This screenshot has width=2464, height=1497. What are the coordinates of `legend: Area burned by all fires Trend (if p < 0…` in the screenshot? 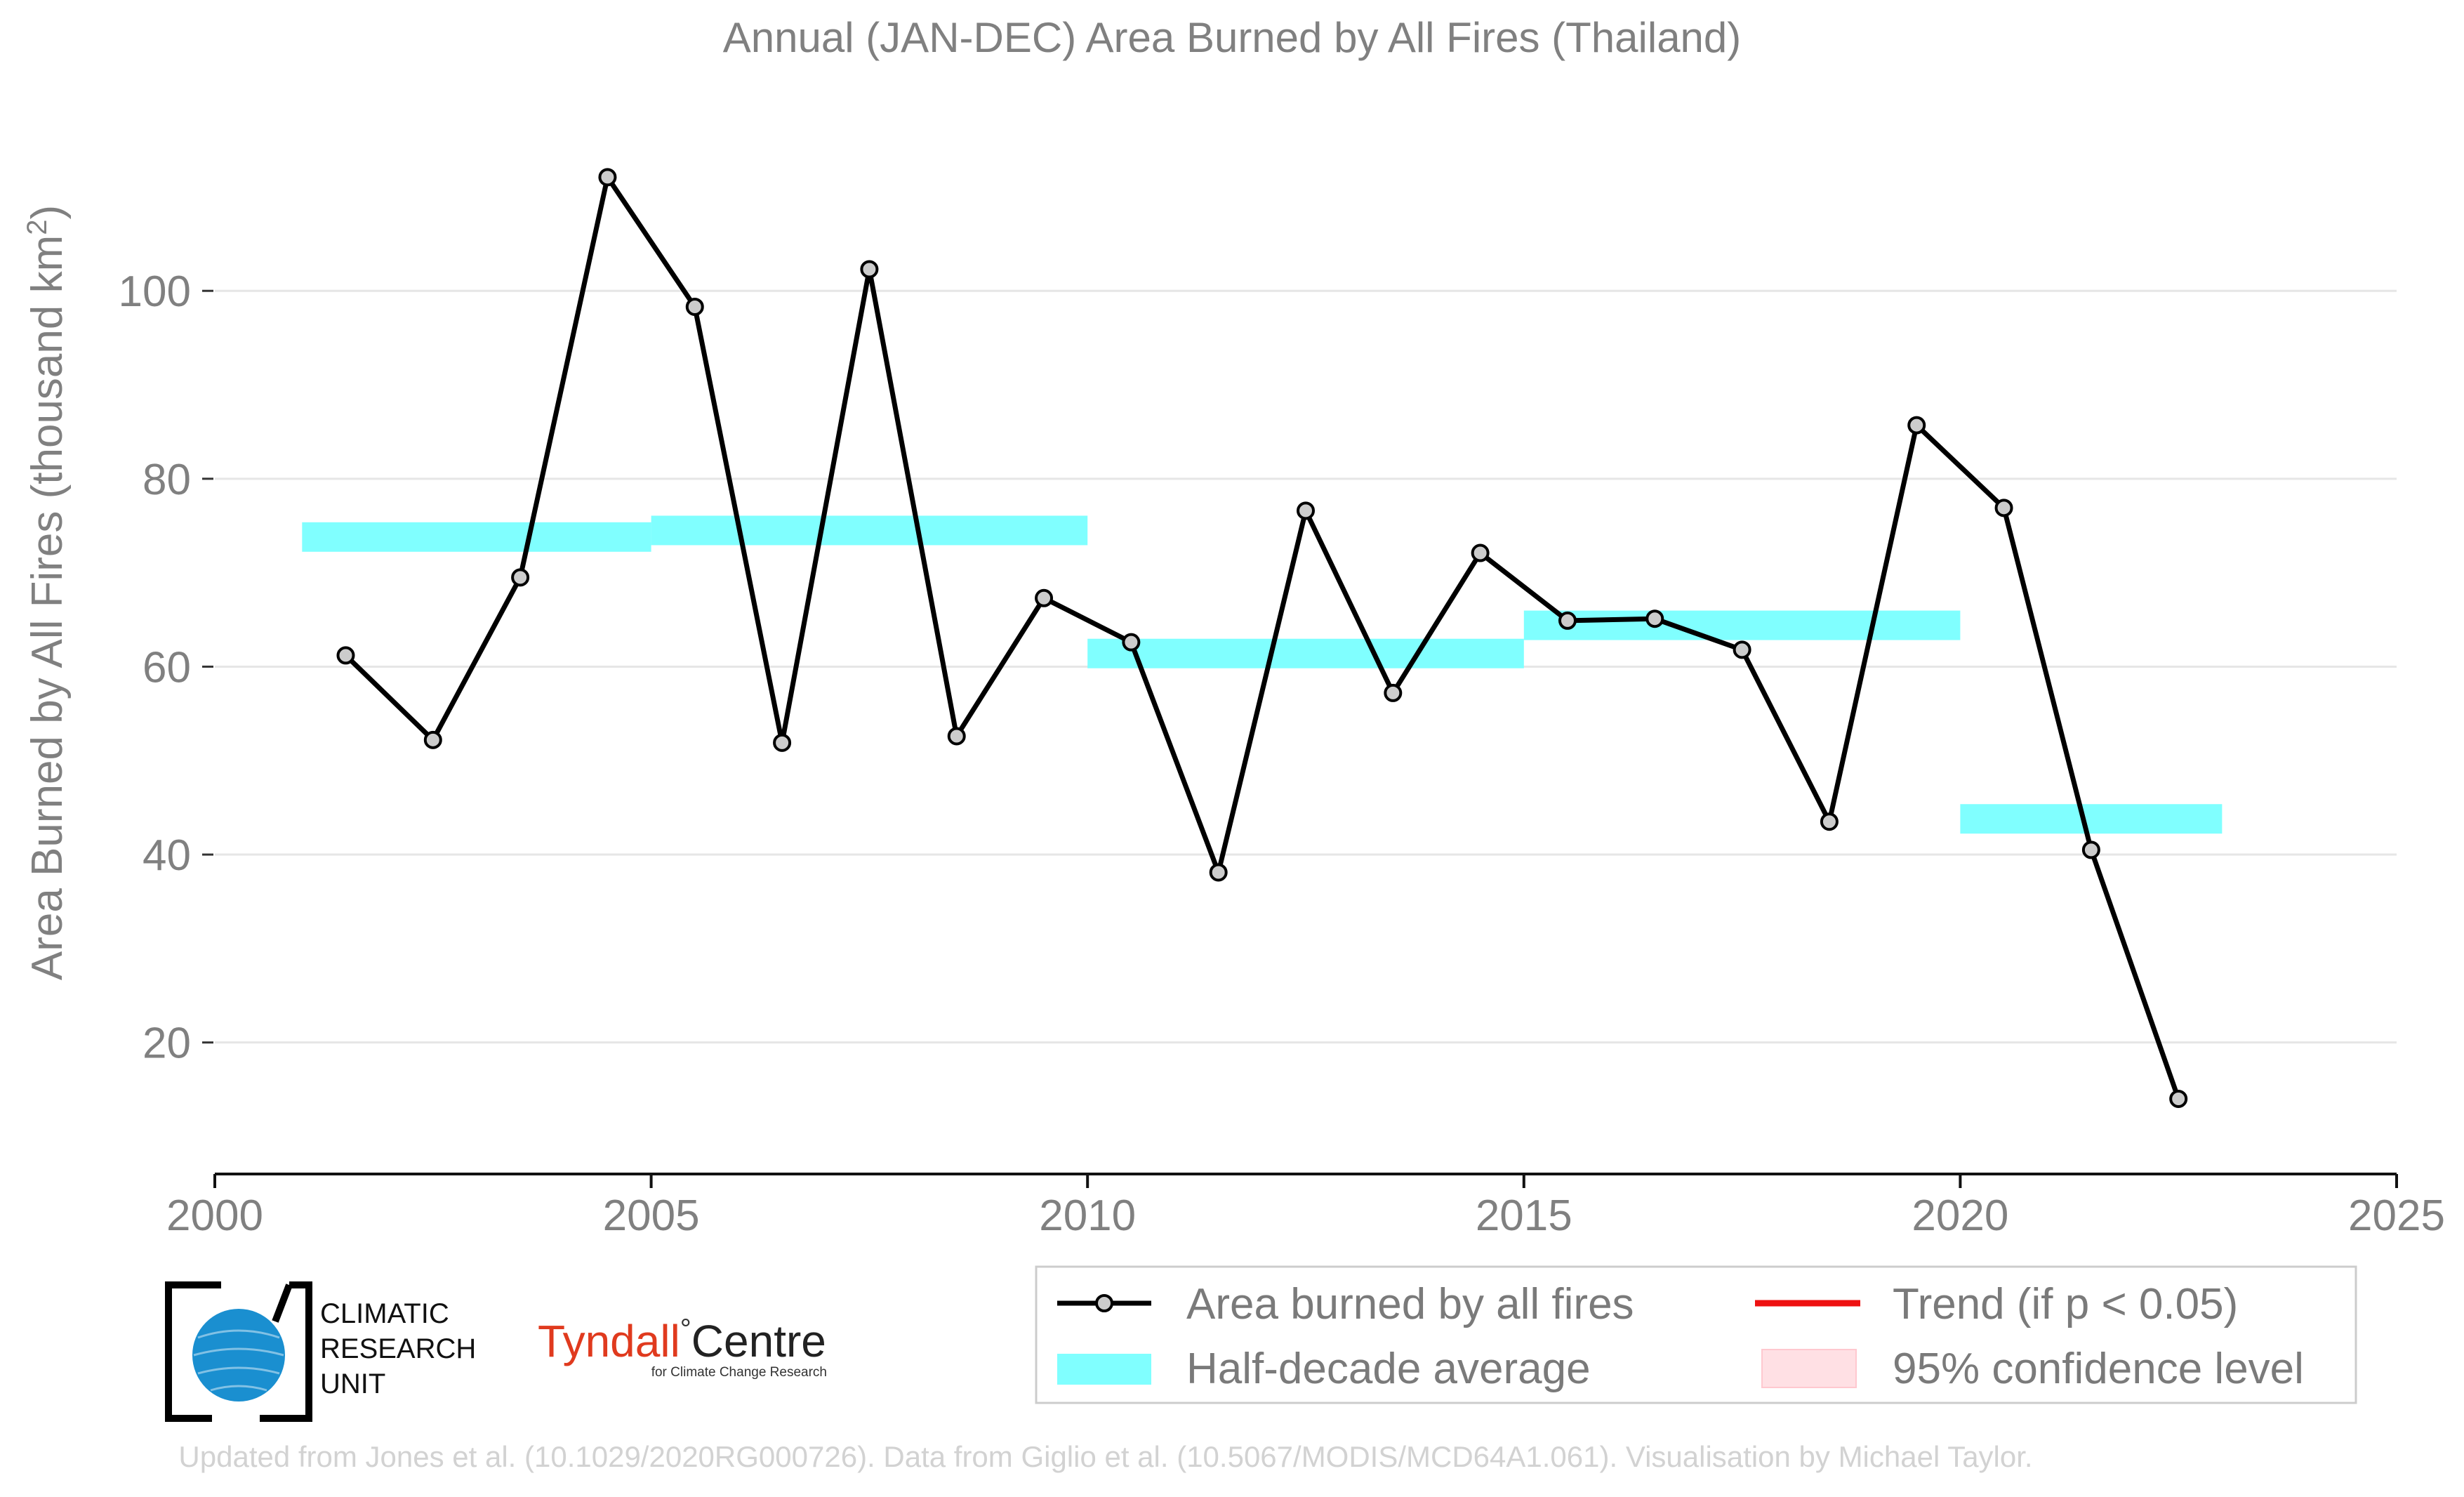 It's located at (1696, 1334).